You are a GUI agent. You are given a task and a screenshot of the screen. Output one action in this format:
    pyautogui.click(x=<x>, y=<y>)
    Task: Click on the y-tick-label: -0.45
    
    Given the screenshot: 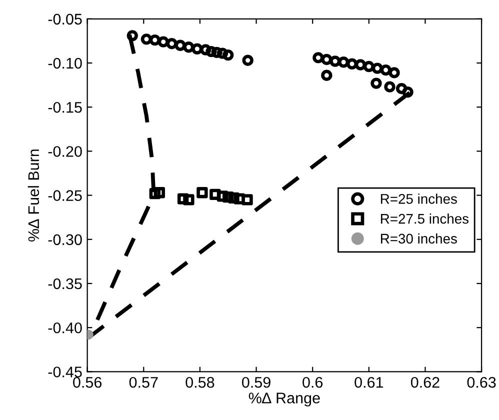 What is the action you would take?
    pyautogui.click(x=65, y=372)
    